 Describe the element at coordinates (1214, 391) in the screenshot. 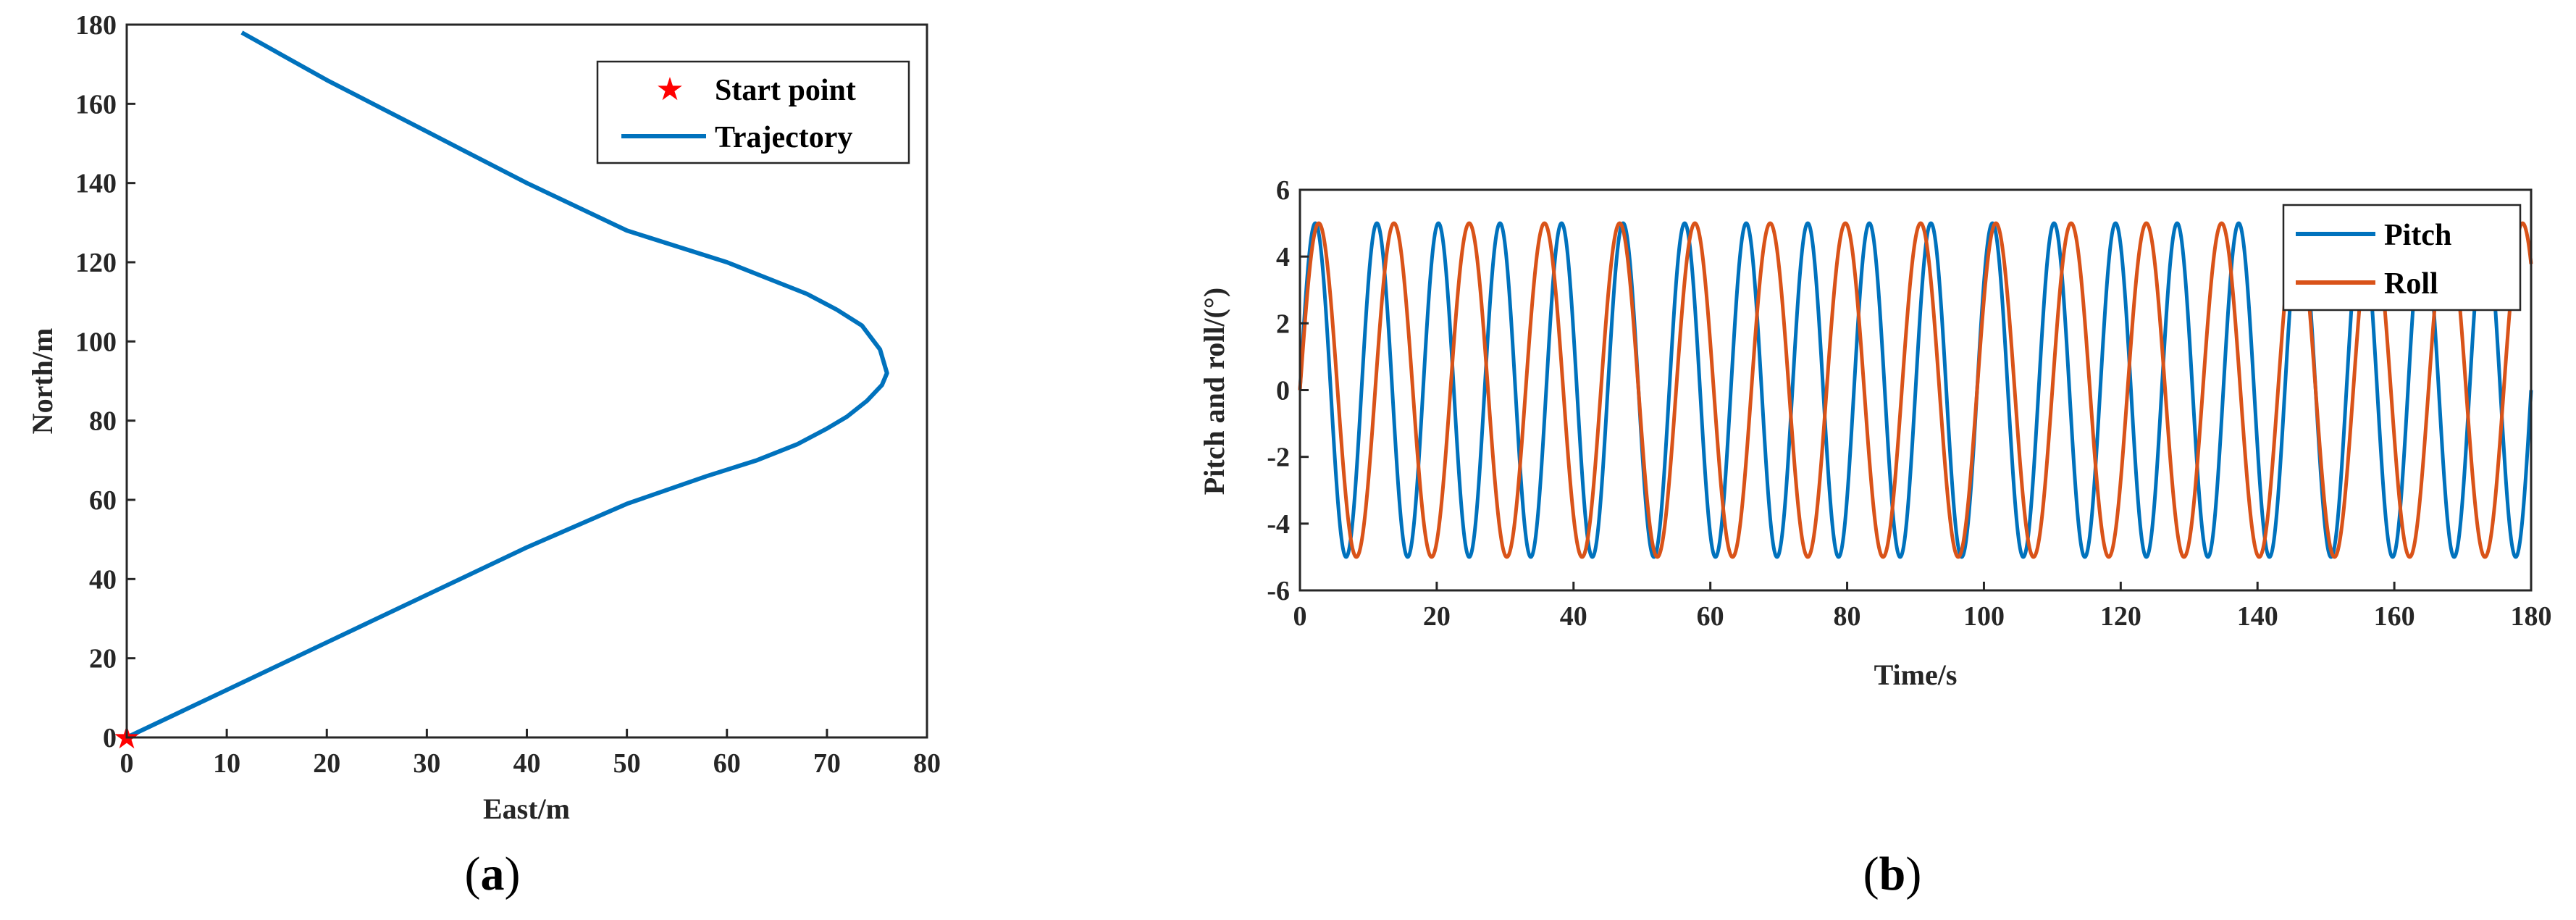

I see `panel-b-y-axis-label: Pitch and roll/(°)` at that location.